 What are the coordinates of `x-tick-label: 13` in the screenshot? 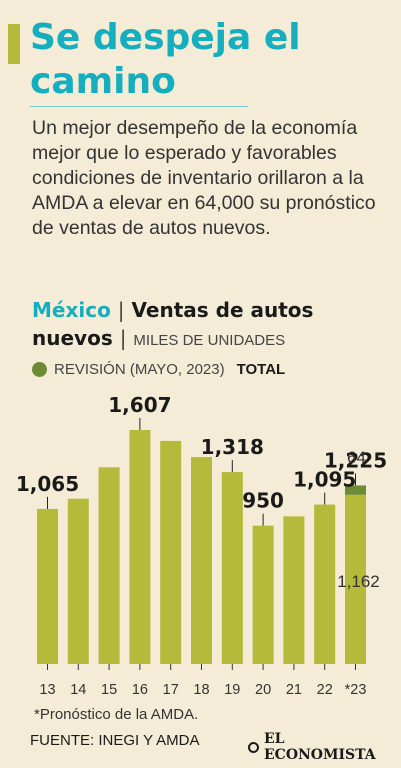 It's located at (47, 690).